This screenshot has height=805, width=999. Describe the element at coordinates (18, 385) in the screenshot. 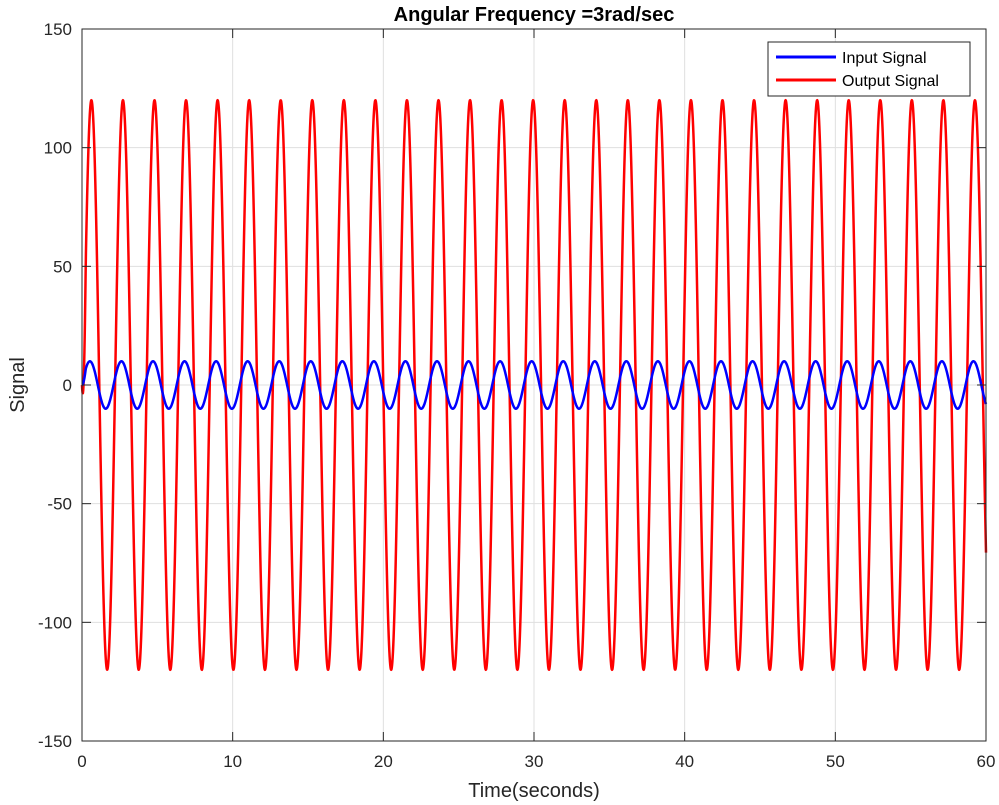

I see `y-axis-label: Signal` at that location.